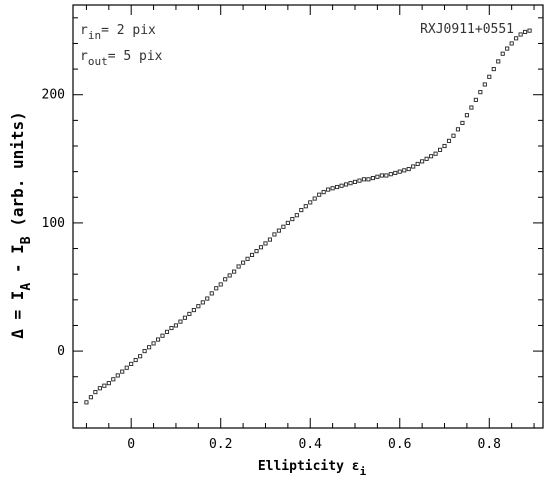 The width and height of the screenshot is (552, 481). Describe the element at coordinates (17, 173) in the screenshot. I see `y-axis-title-part3: (arb. units)` at that location.